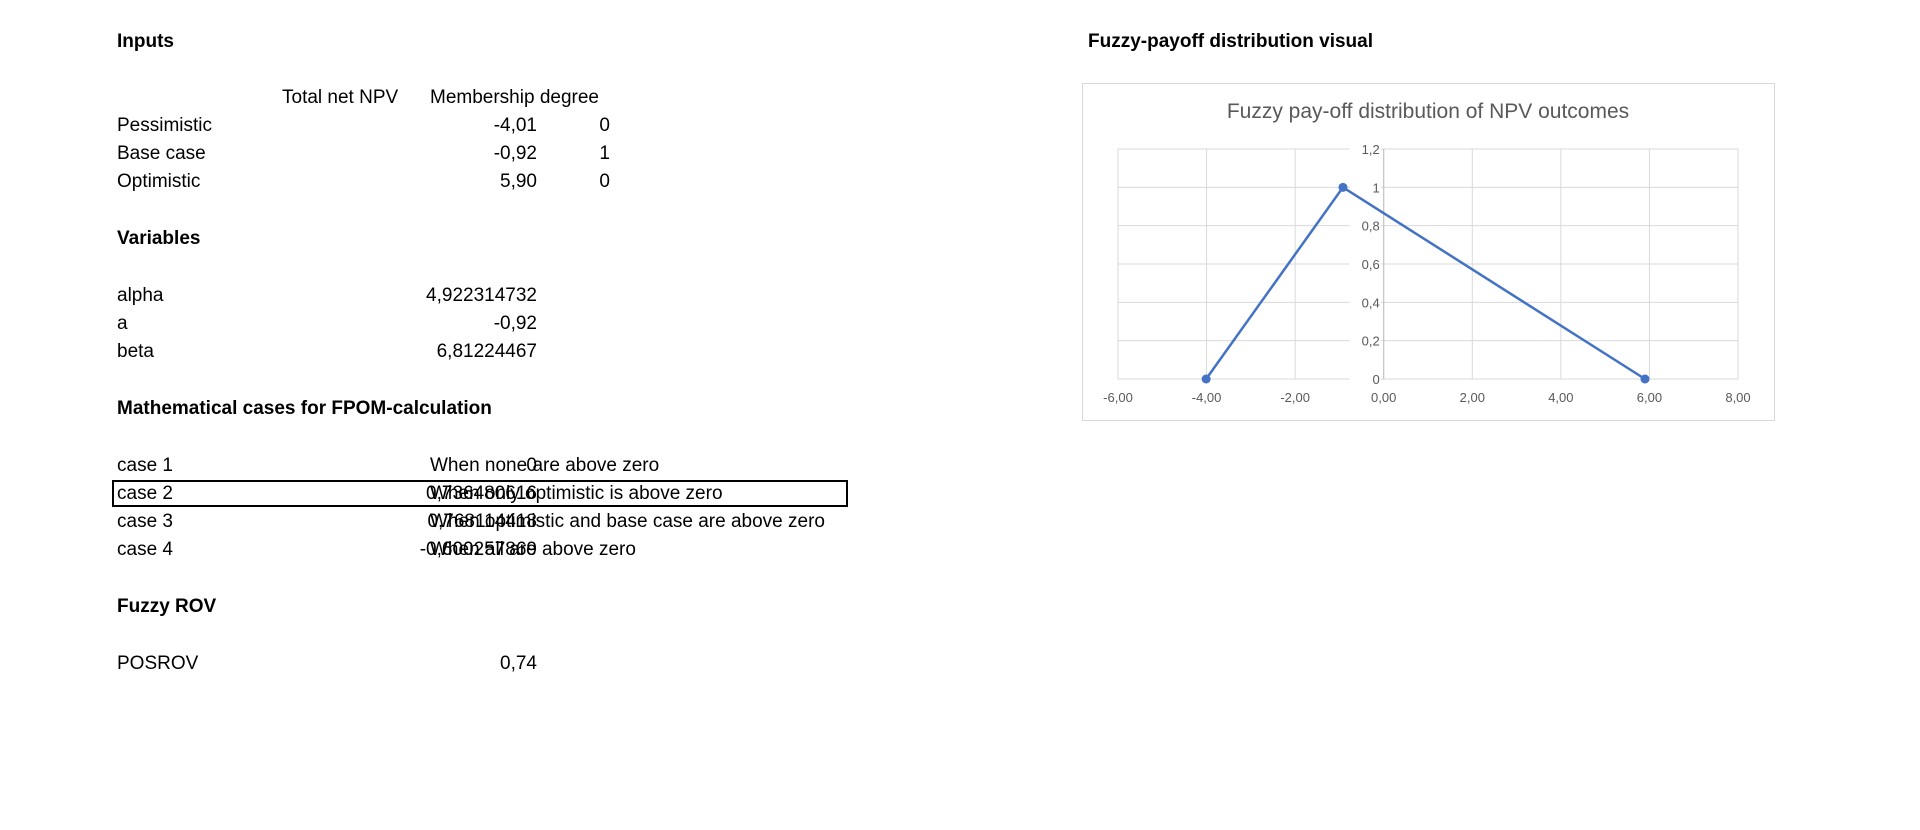  I want to click on variable-row-a: a -0,92, so click(482, 324).